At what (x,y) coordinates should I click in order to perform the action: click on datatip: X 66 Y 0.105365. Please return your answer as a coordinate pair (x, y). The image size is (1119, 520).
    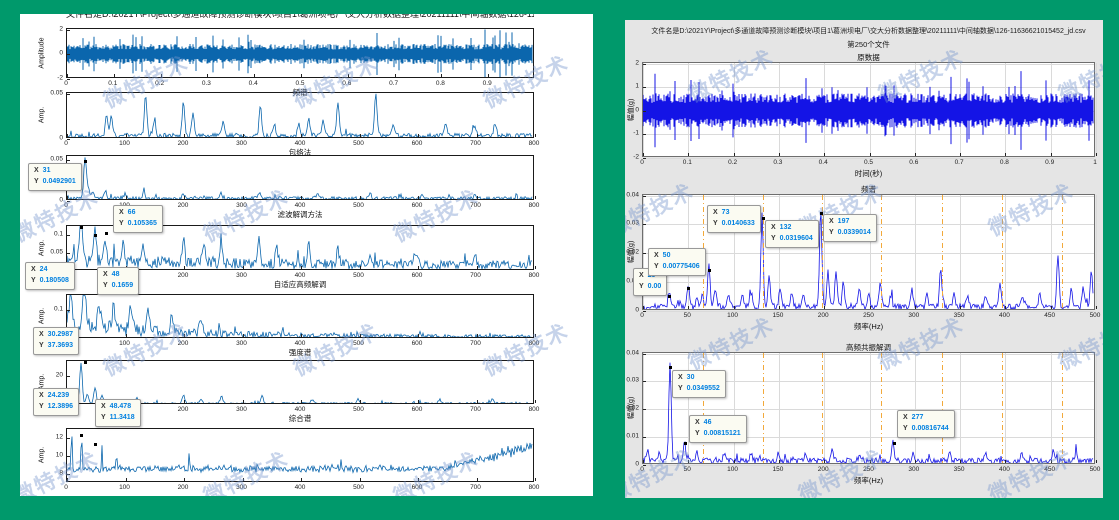
    Looking at the image, I should click on (138, 219).